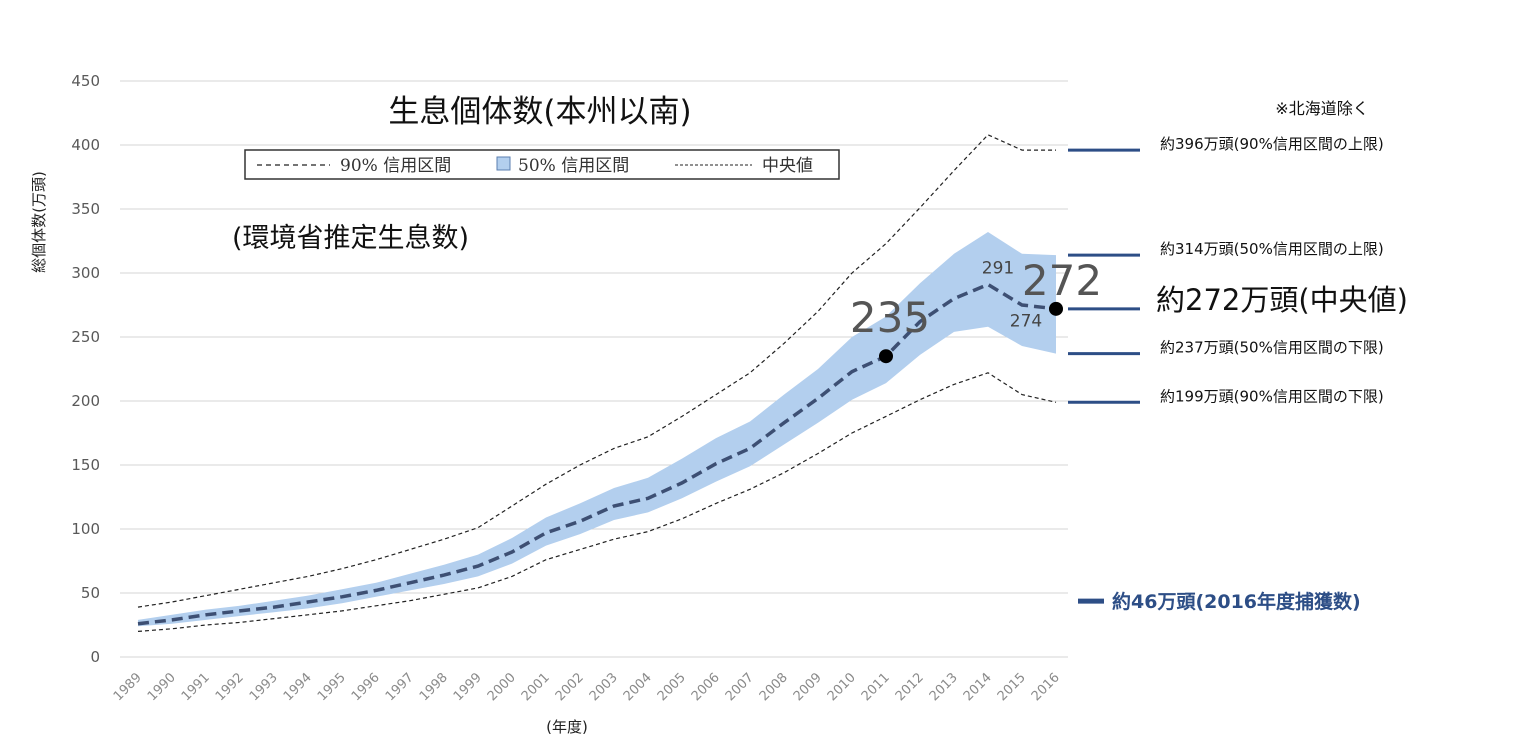  What do you see at coordinates (85, 529) in the screenshot?
I see `y-tick-100: 100` at bounding box center [85, 529].